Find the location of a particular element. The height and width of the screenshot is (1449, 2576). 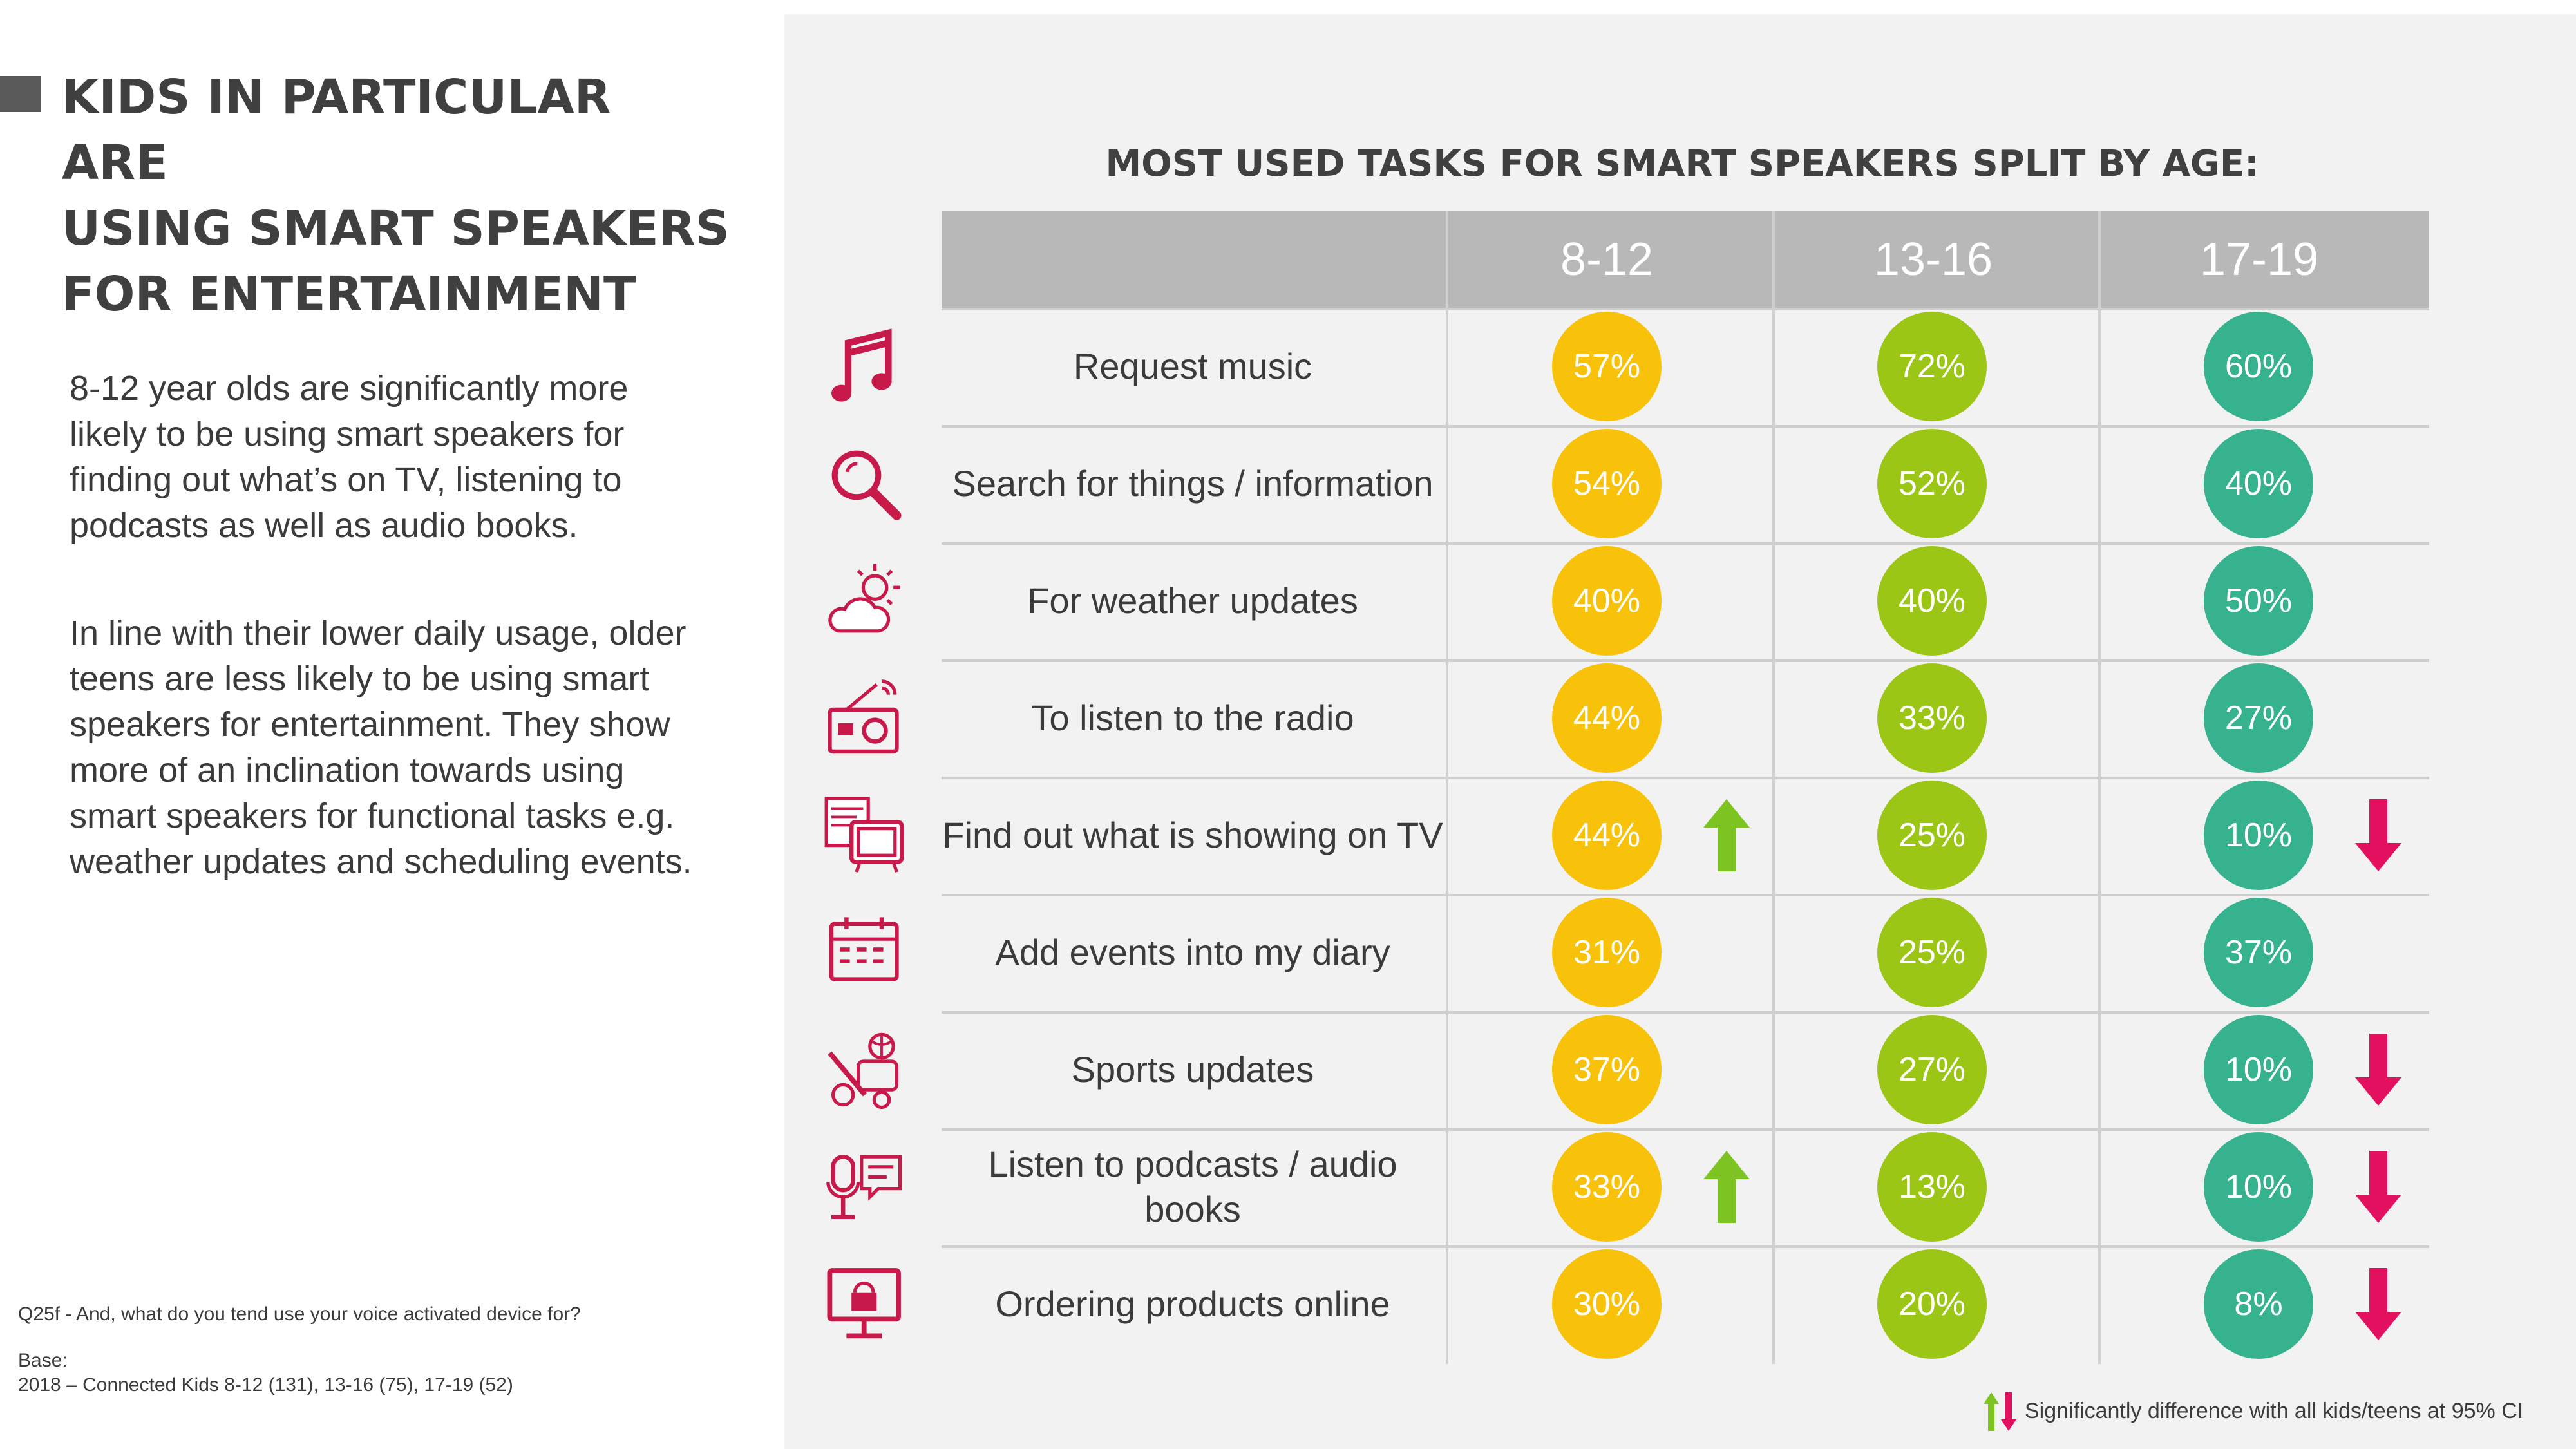

value-bubble-17-19: 37% is located at coordinates (2258, 952).